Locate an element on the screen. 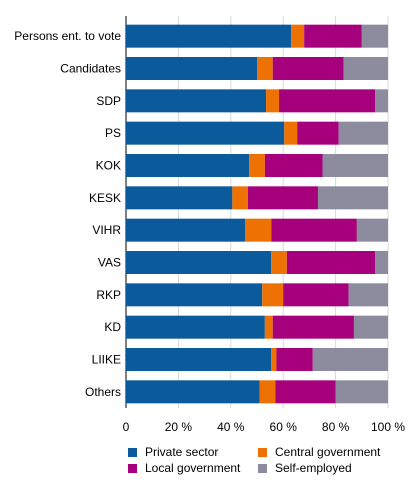 The width and height of the screenshot is (416, 491). x-tick-label: 100 % is located at coordinates (388, 427).